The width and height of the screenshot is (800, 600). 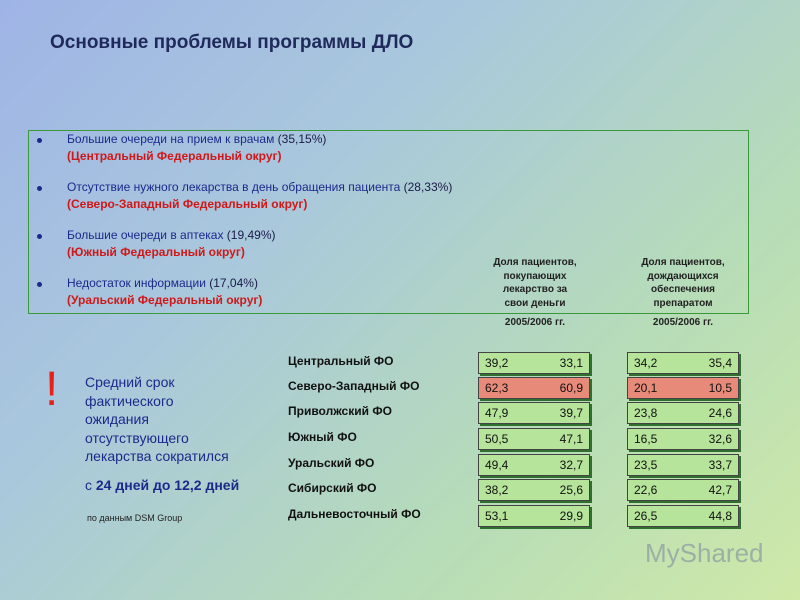 I want to click on value: 49,4, so click(x=497, y=465).